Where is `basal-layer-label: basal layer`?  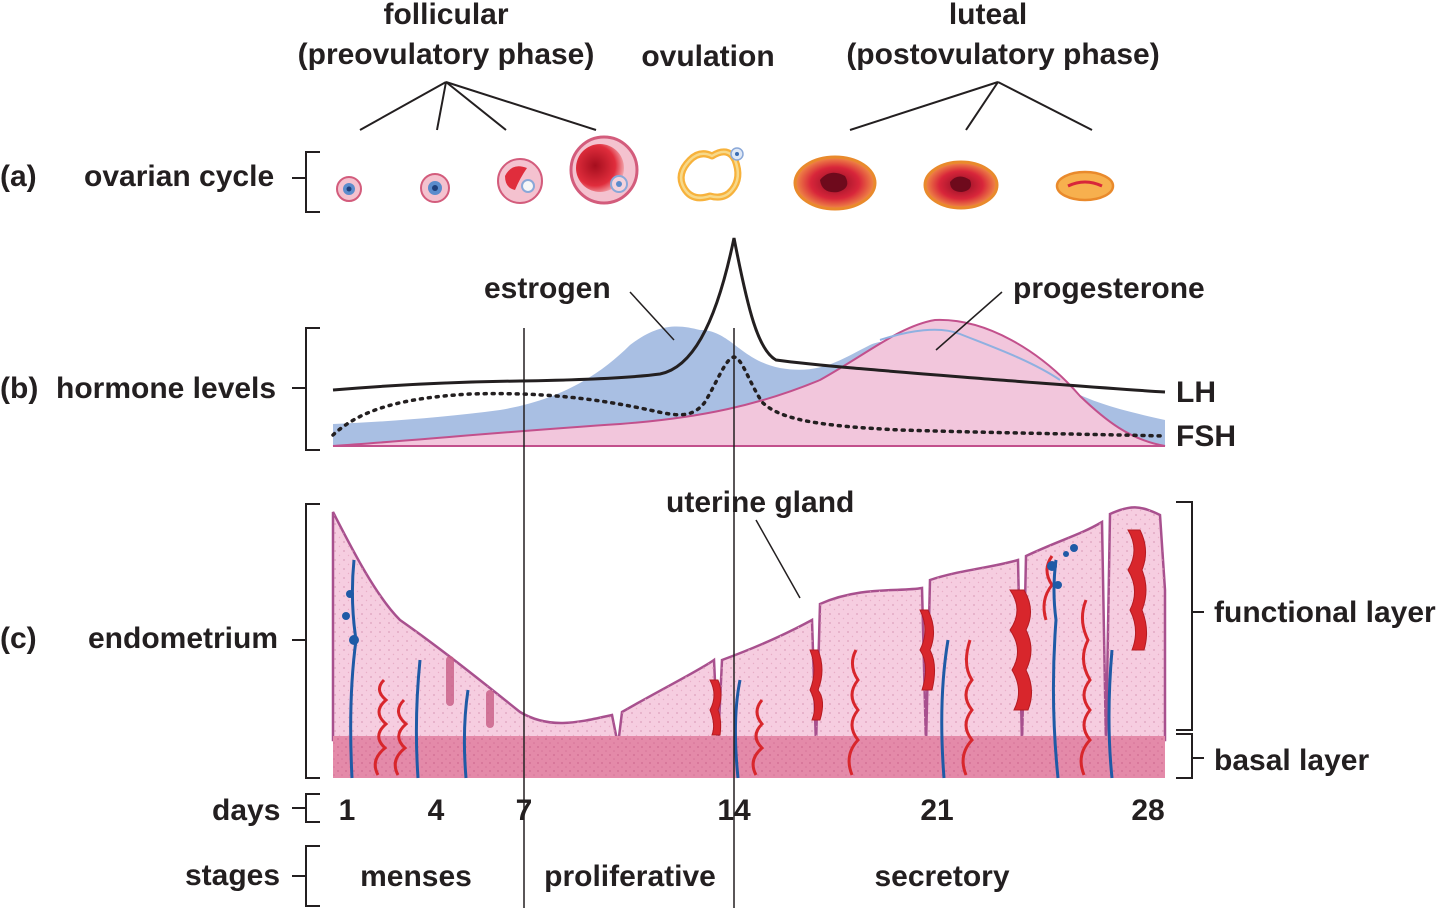 basal-layer-label: basal layer is located at coordinates (1291, 760).